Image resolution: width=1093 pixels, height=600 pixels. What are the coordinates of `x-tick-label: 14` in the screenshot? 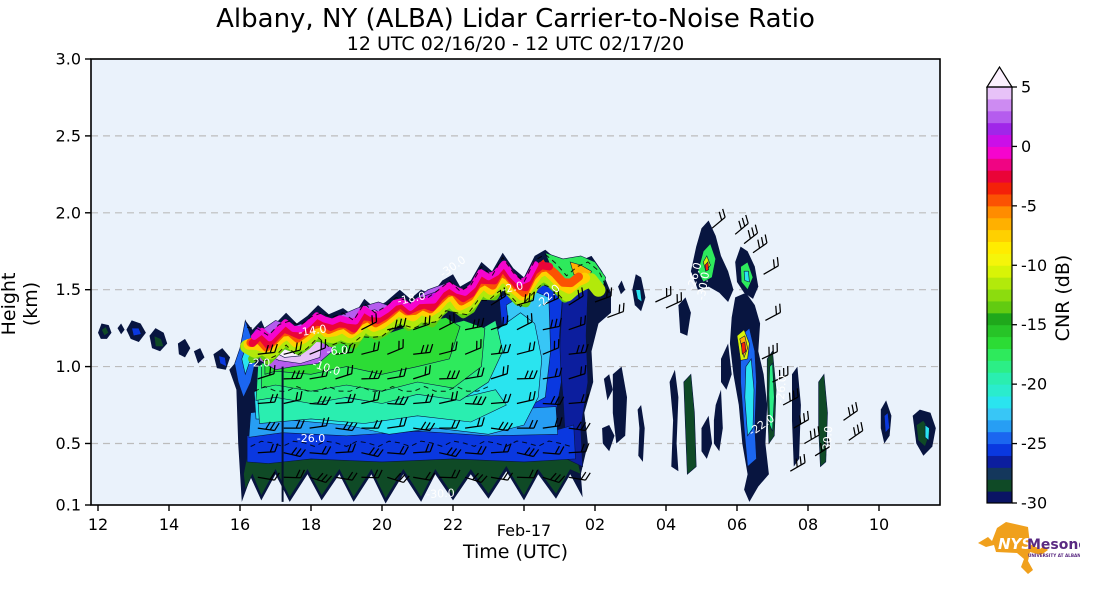 It's located at (169, 524).